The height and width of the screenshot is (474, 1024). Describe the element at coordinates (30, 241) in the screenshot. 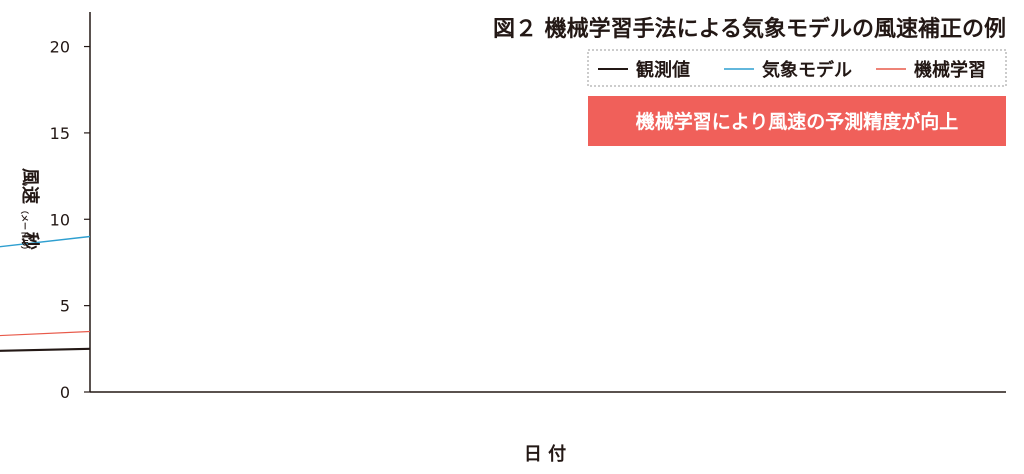

I see `y-axis-title-unit-big: 秒` at that location.